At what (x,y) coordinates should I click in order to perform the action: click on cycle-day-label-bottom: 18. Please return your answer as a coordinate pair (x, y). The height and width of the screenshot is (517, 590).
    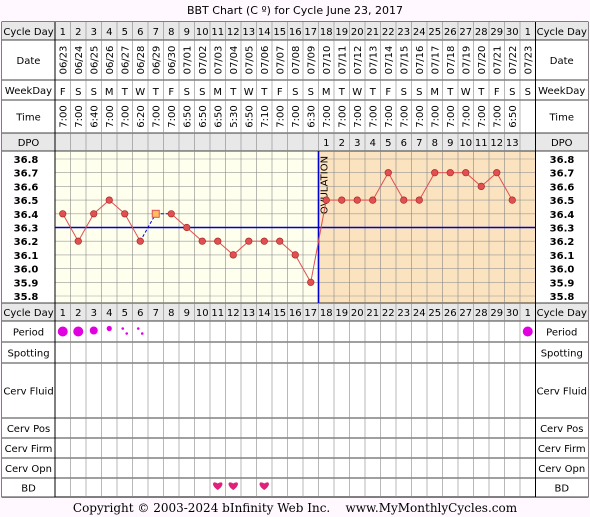
    Looking at the image, I should click on (326, 313).